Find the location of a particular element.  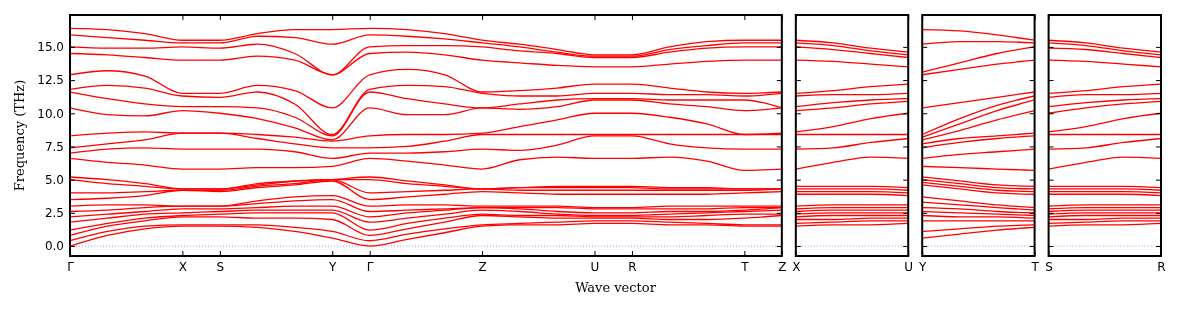

x-axis-title: Wave vector is located at coordinates (616, 287).